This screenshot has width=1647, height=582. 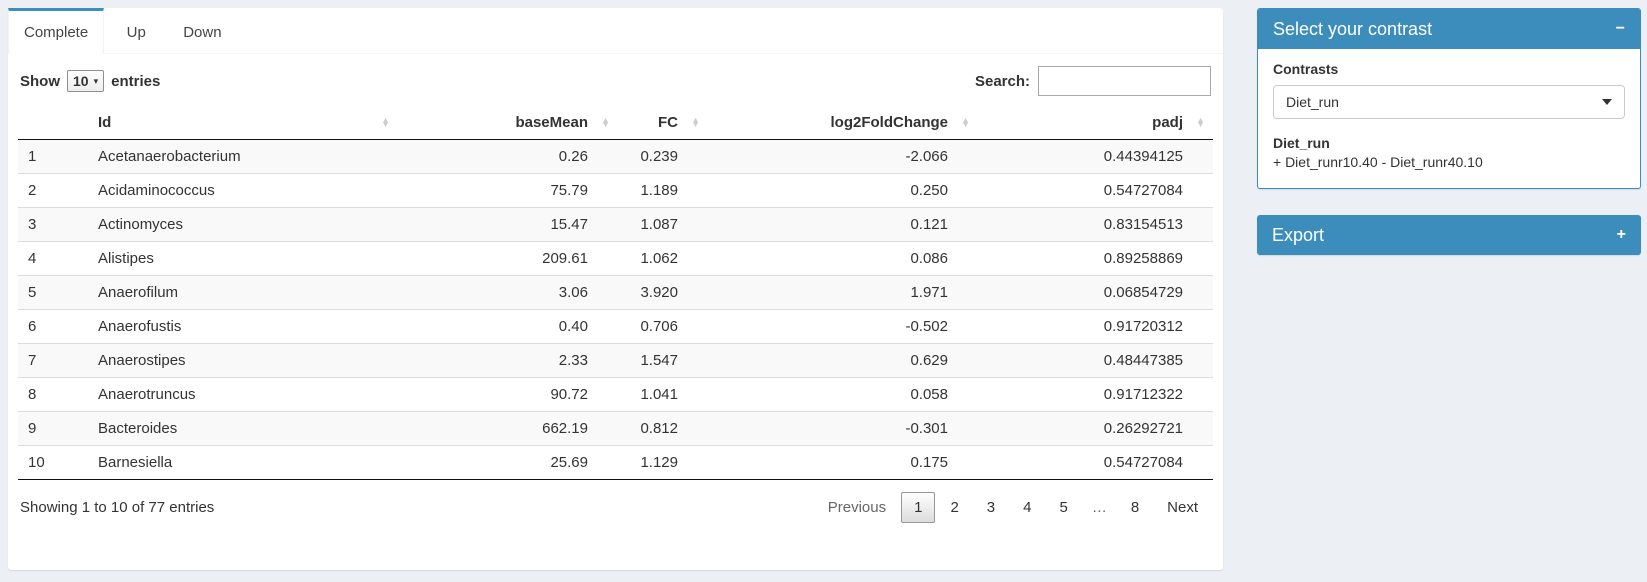 I want to click on next-page-button: Next, so click(x=1182, y=507).